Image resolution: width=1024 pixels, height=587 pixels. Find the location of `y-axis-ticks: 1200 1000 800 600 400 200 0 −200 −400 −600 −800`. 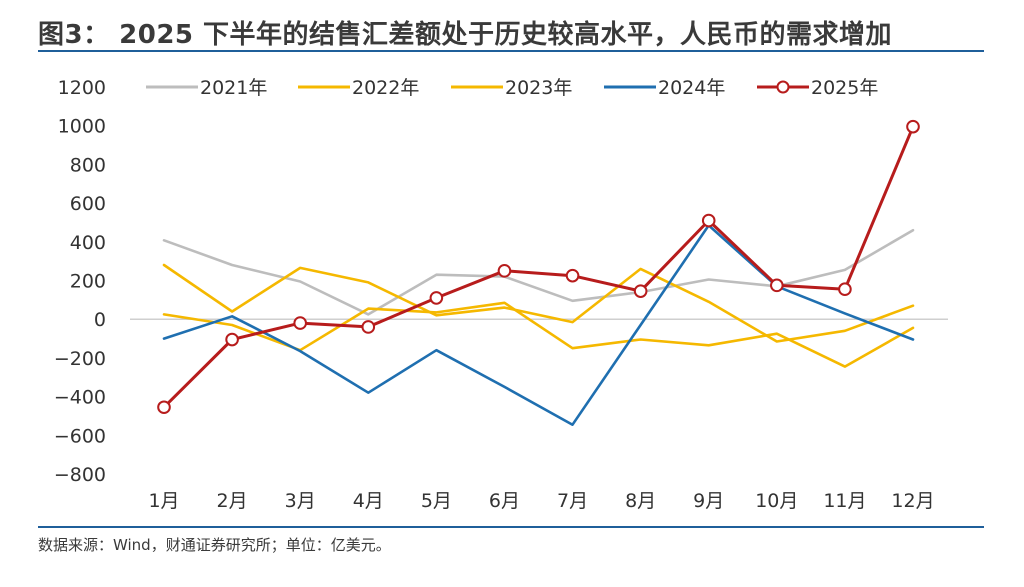

y-axis-ticks: 1200 1000 800 600 400 200 0 −200 −400 −600 −800 is located at coordinates (80, 281).